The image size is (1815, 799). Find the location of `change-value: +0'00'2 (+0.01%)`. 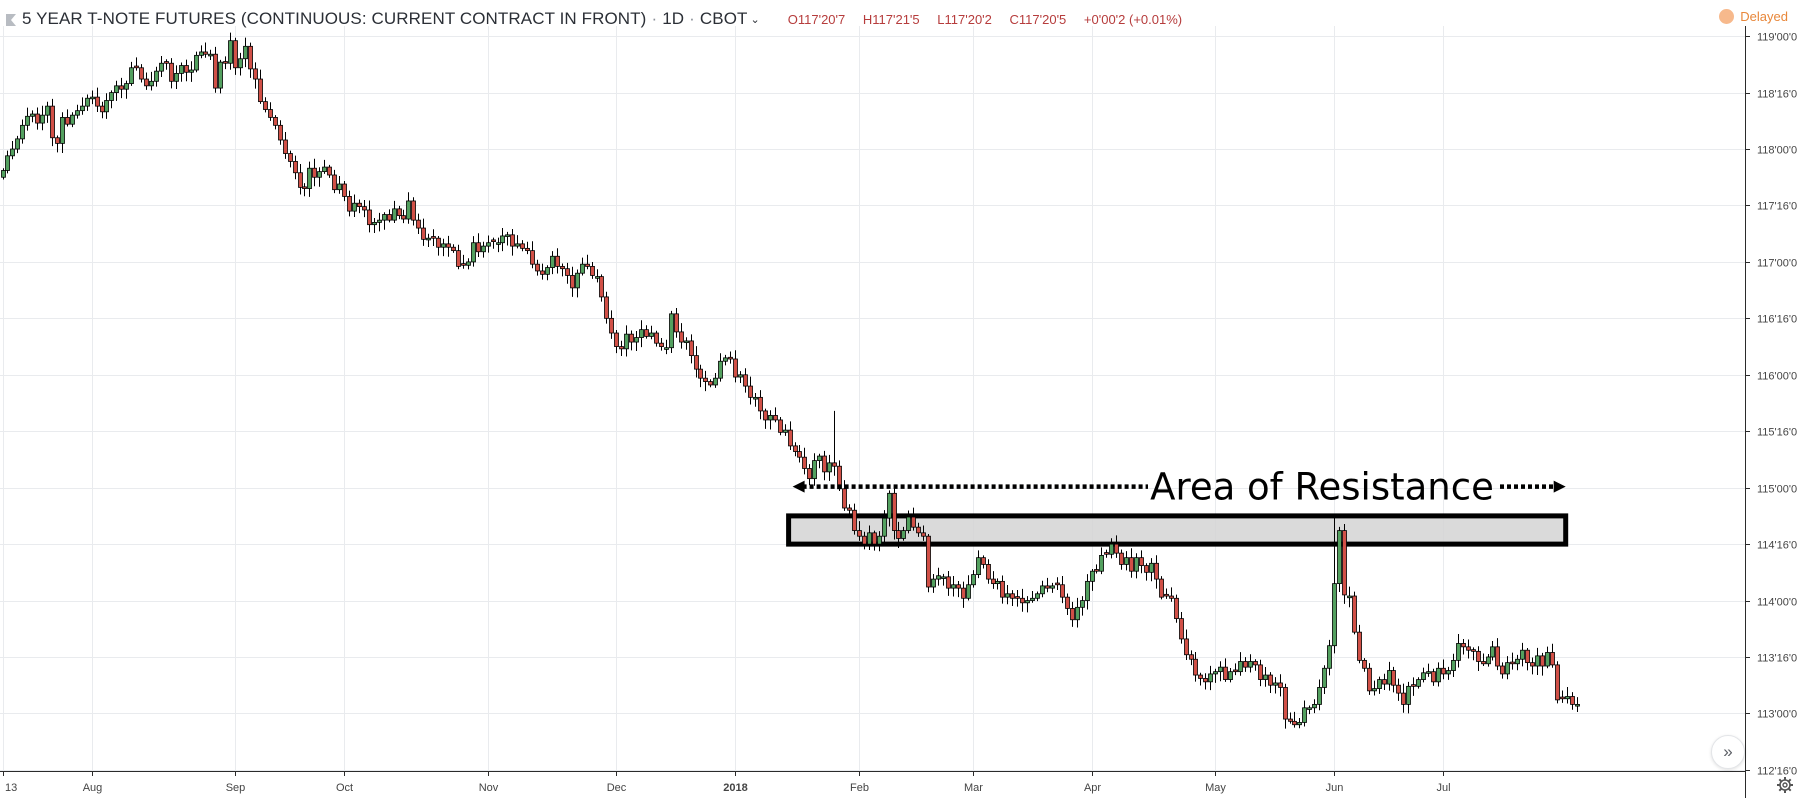

change-value: +0'00'2 (+0.01%) is located at coordinates (1133, 19).